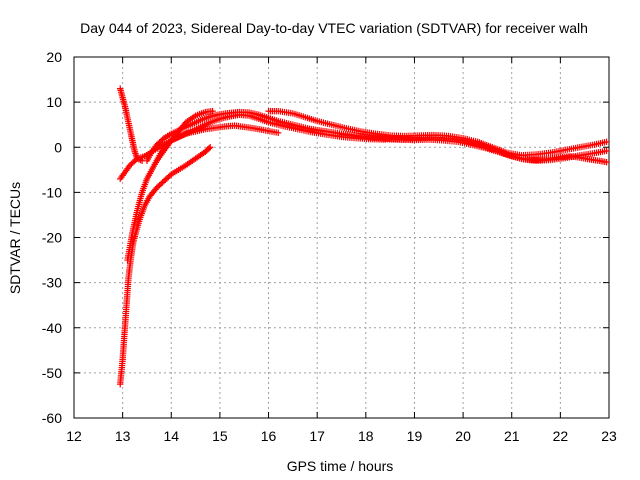  What do you see at coordinates (512, 436) in the screenshot?
I see `x-tick-label: 21` at bounding box center [512, 436].